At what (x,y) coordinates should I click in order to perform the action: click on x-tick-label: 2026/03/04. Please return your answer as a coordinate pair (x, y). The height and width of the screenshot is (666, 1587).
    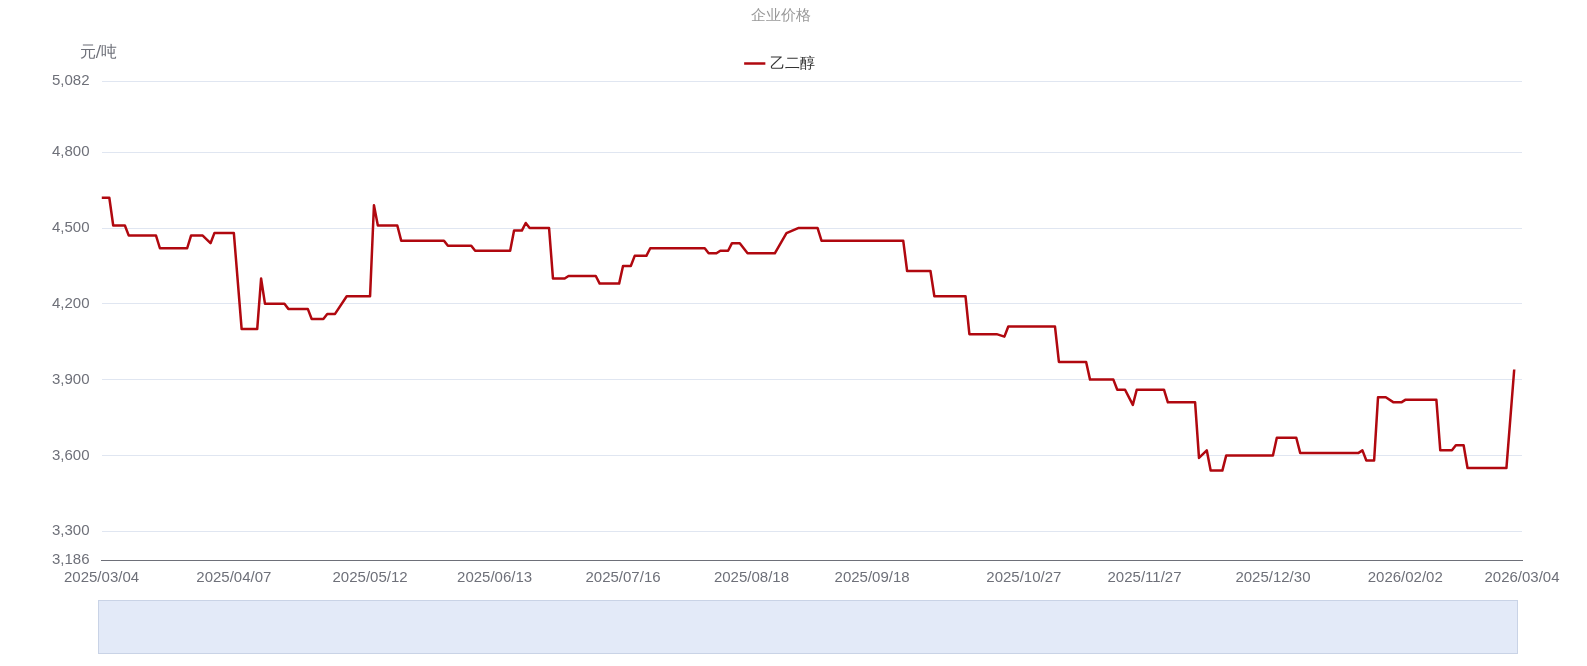
    Looking at the image, I should click on (1522, 577).